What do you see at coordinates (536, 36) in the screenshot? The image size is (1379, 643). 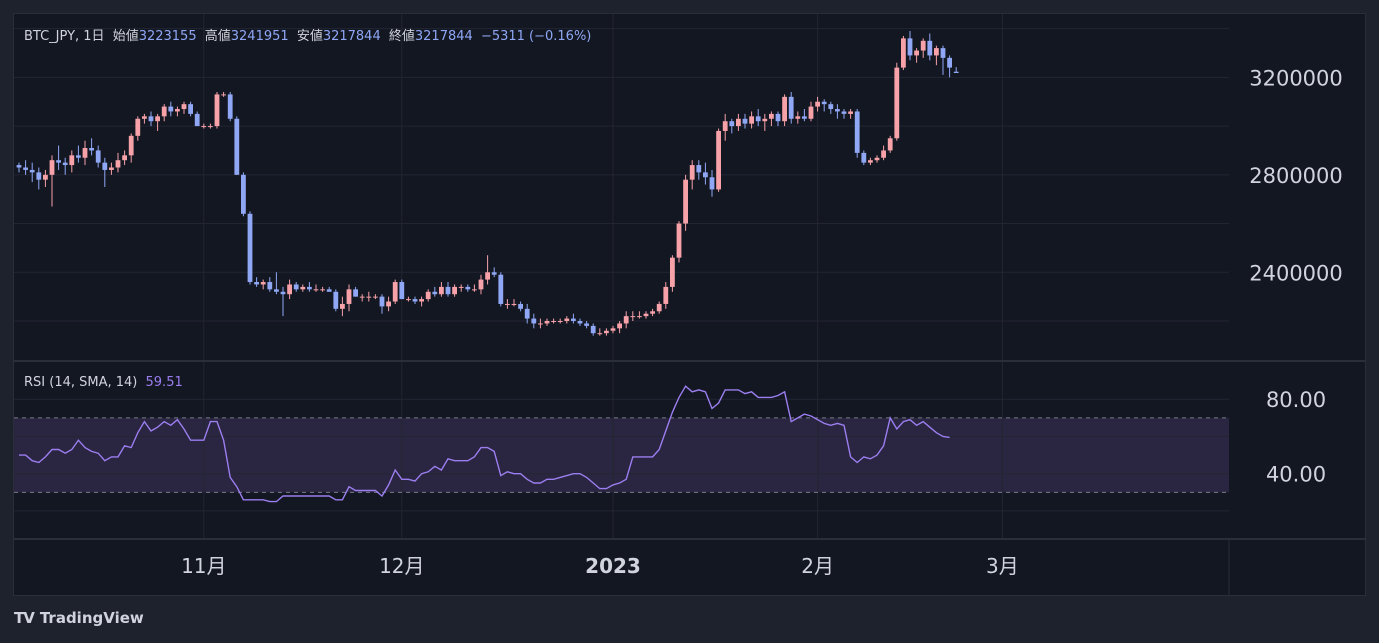 I see `legend-change: −5311 (−0.16%)` at bounding box center [536, 36].